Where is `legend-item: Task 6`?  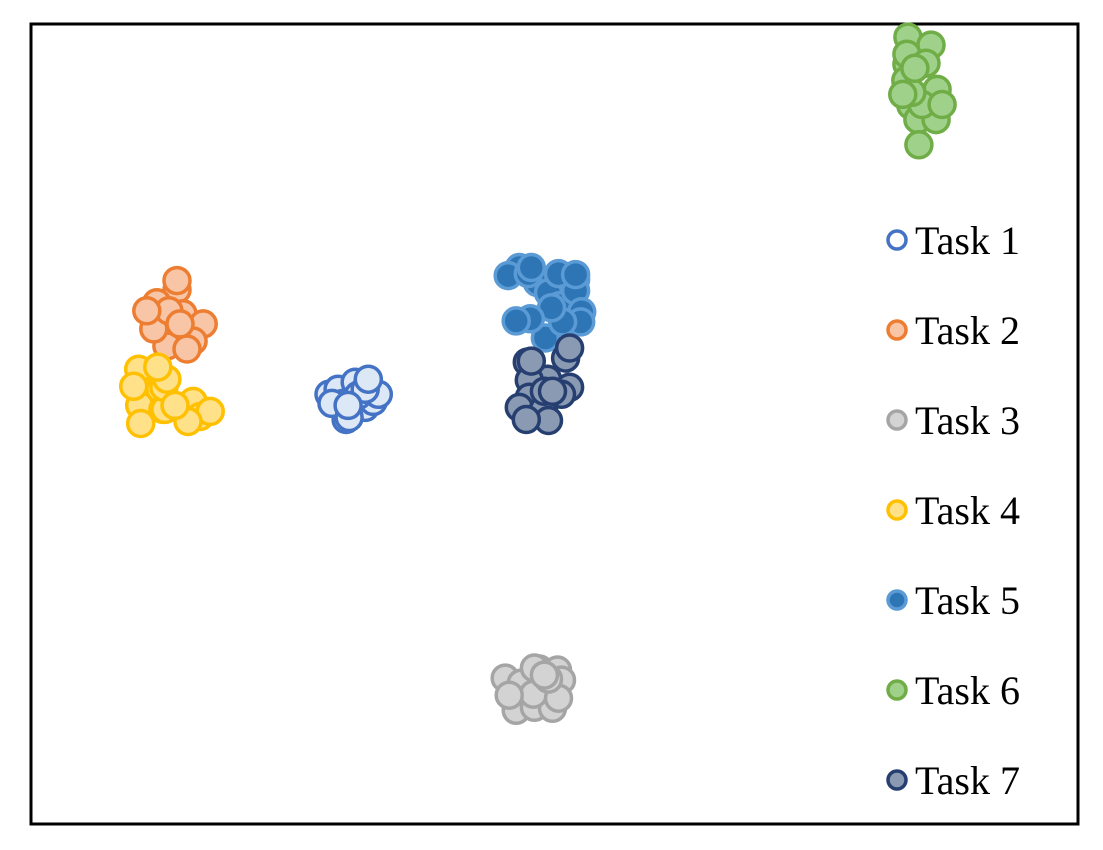 legend-item: Task 6 is located at coordinates (953, 690).